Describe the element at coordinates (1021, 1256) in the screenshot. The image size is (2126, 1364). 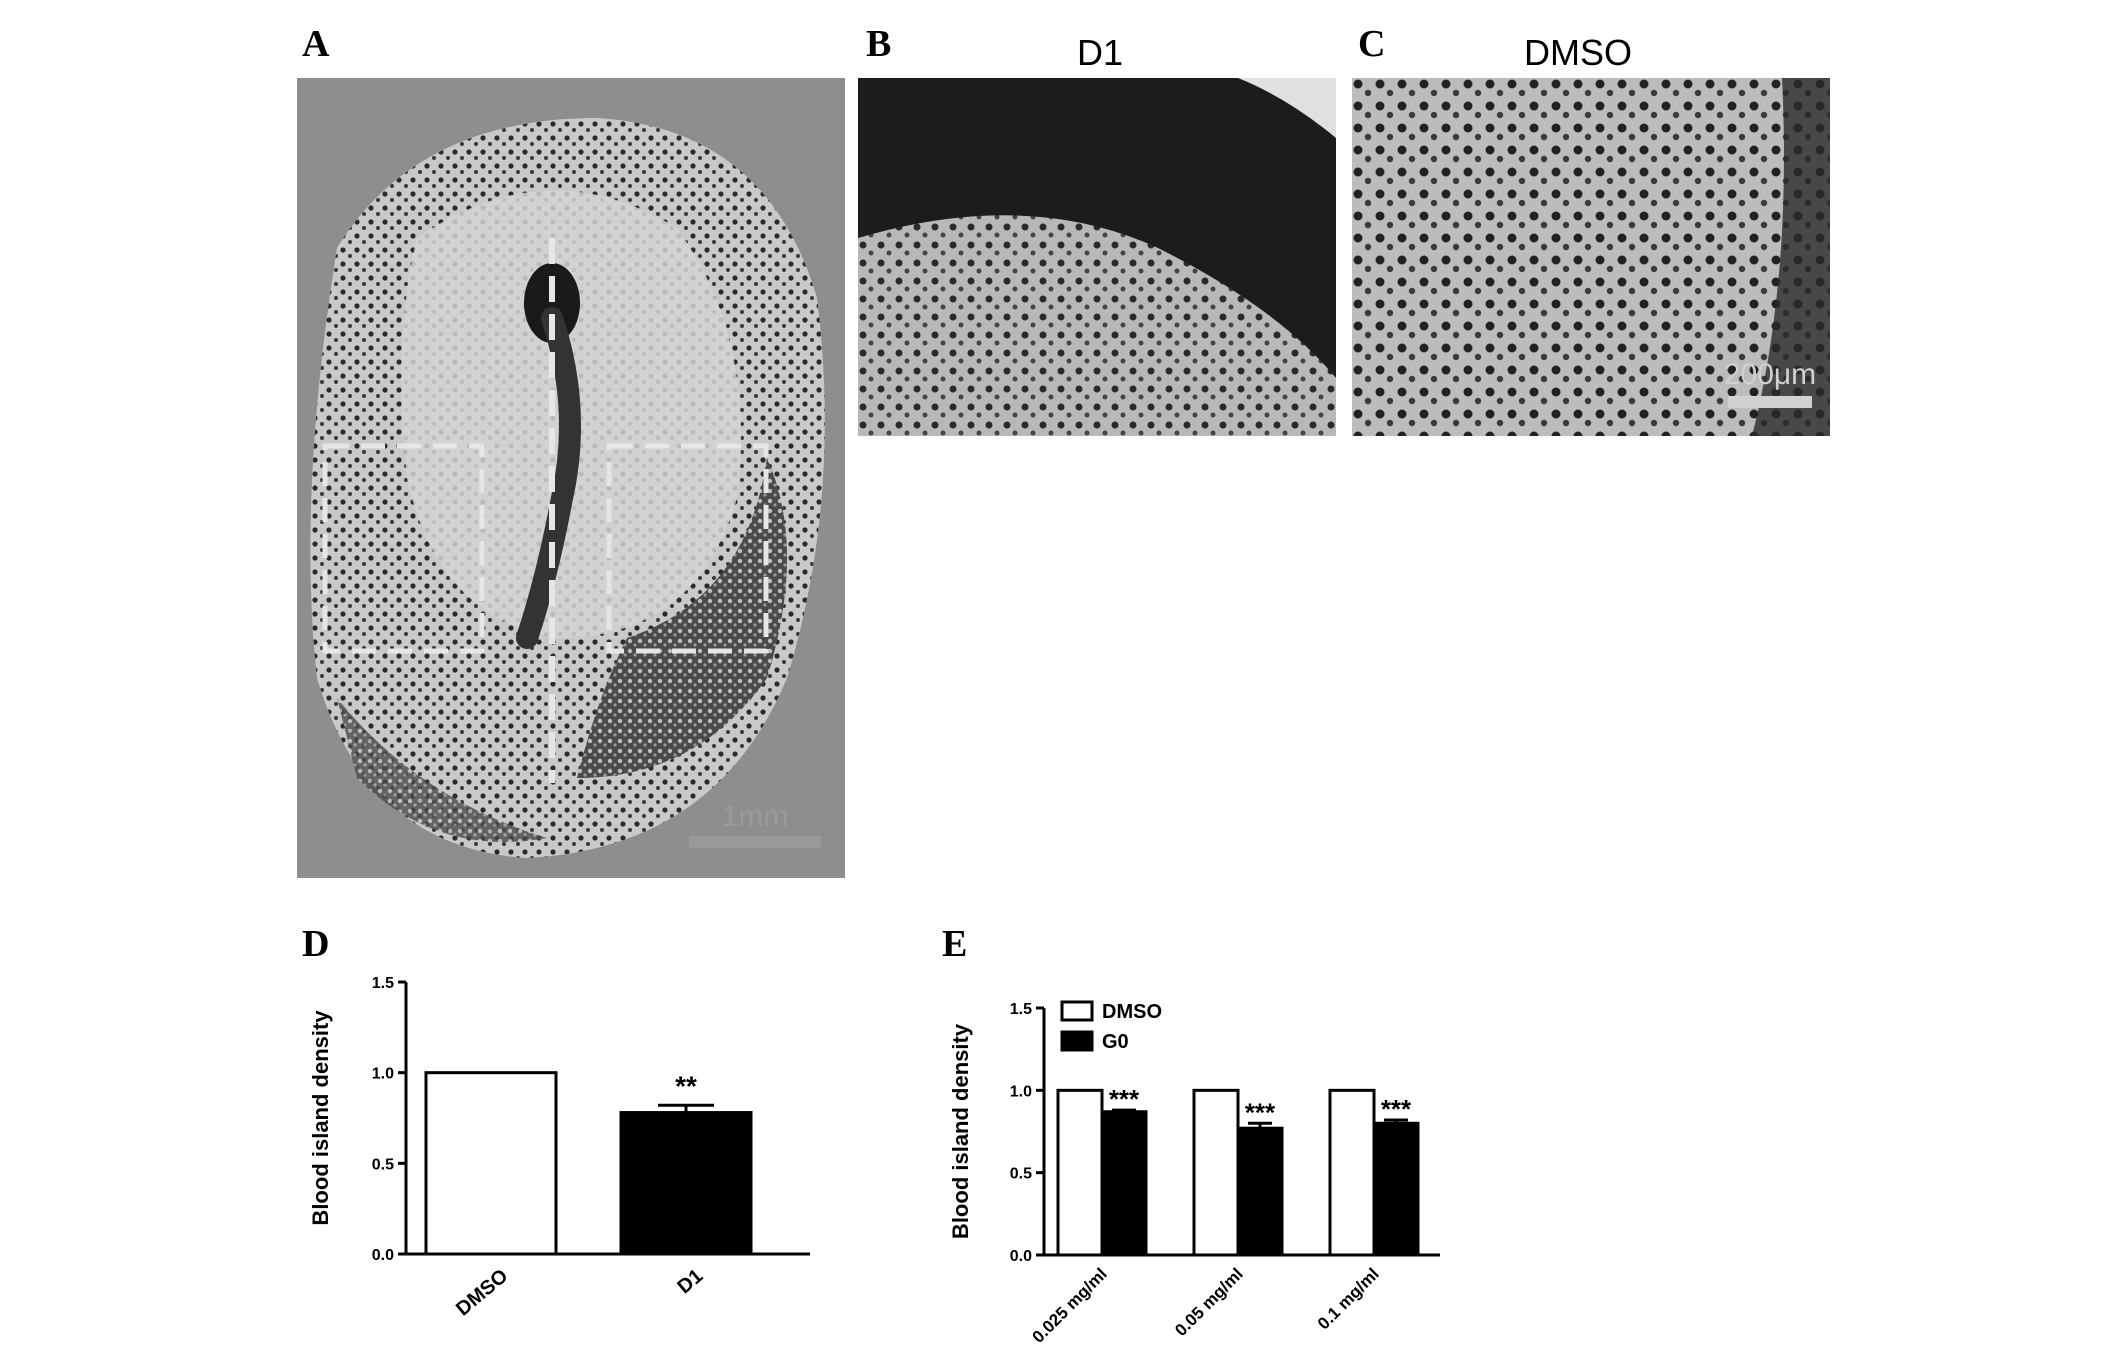
I see `chart-e-y-tick-label-0: 0.0` at that location.